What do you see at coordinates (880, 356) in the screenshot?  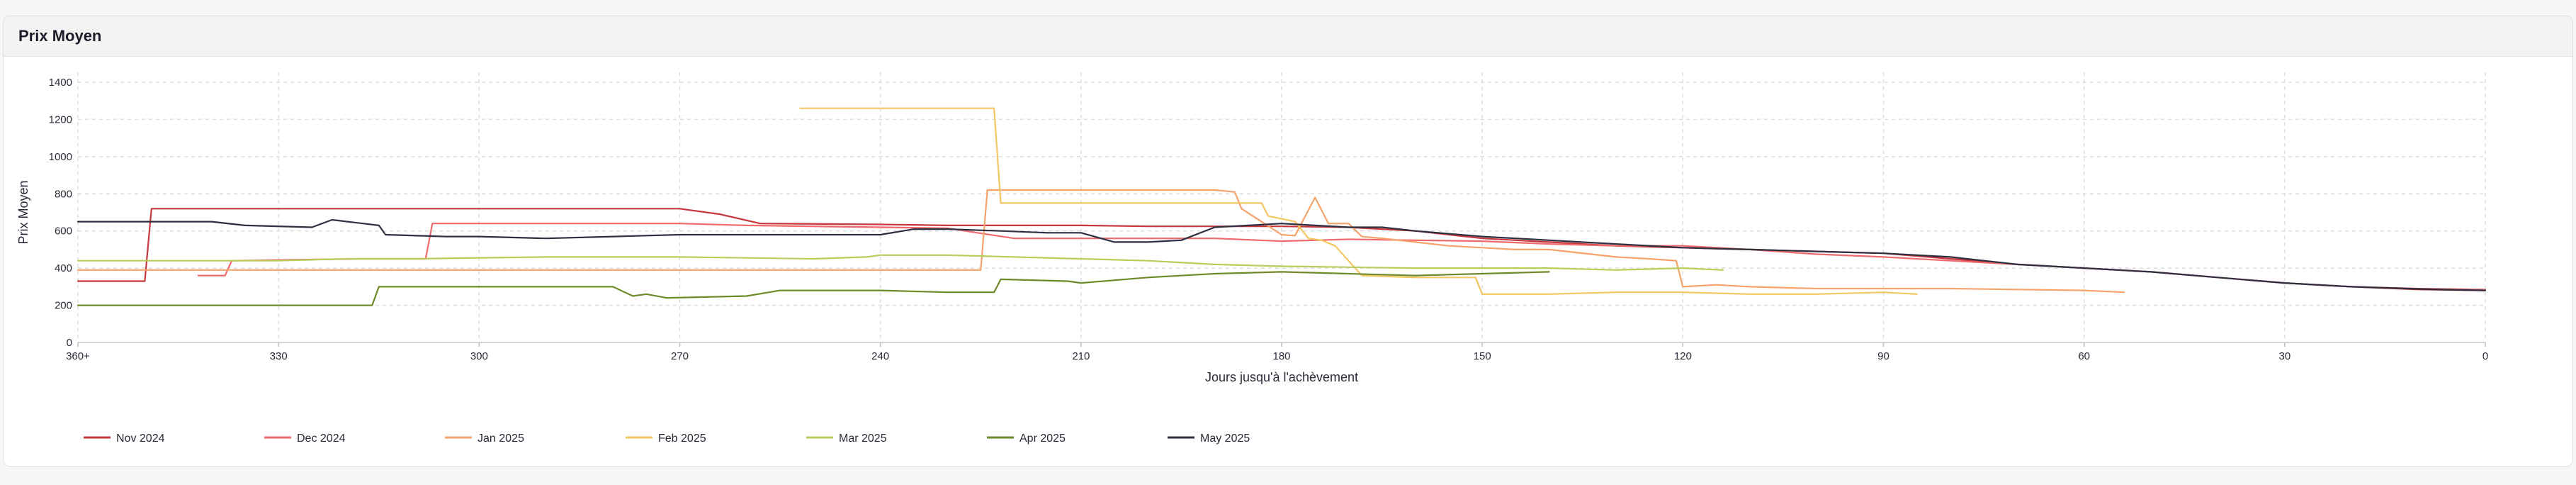 I see `x-tick-label: 240` at bounding box center [880, 356].